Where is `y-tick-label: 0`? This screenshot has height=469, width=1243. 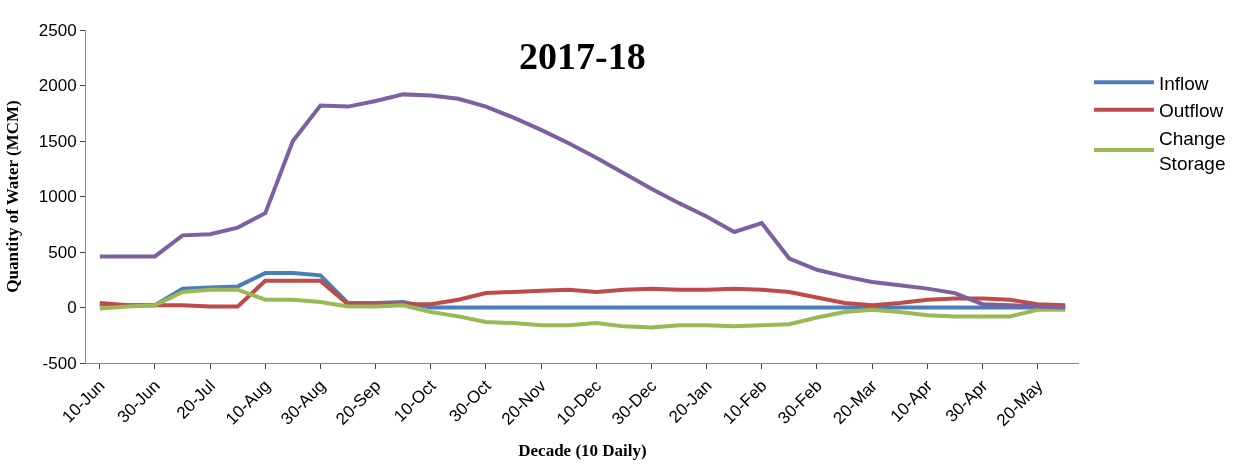
y-tick-label: 0 is located at coordinates (72, 308).